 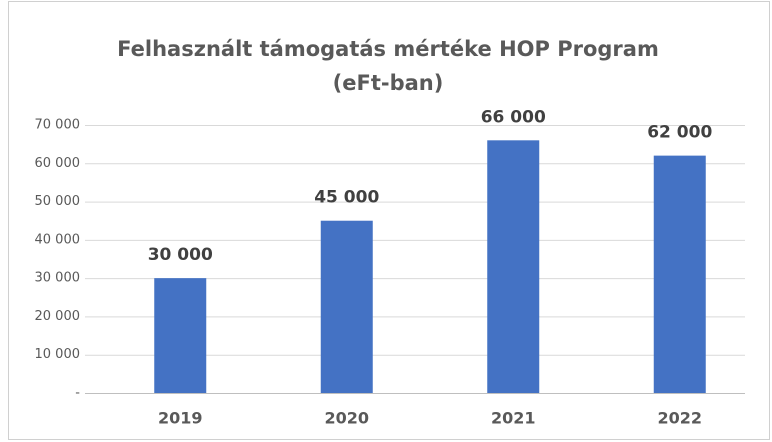 What do you see at coordinates (513, 117) in the screenshot?
I see `data-label: 66 000` at bounding box center [513, 117].